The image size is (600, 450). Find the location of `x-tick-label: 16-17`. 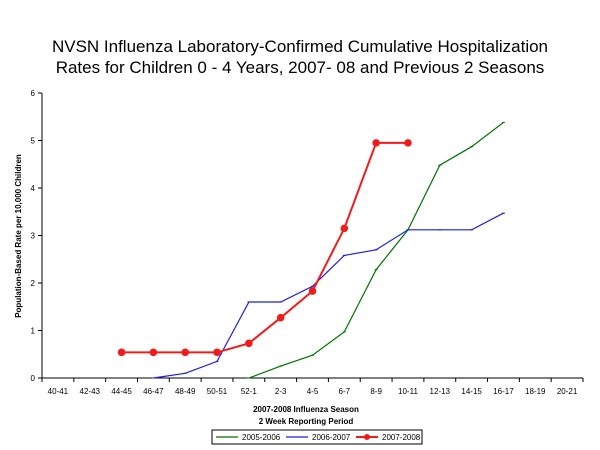

x-tick-label: 16-17 is located at coordinates (503, 391).